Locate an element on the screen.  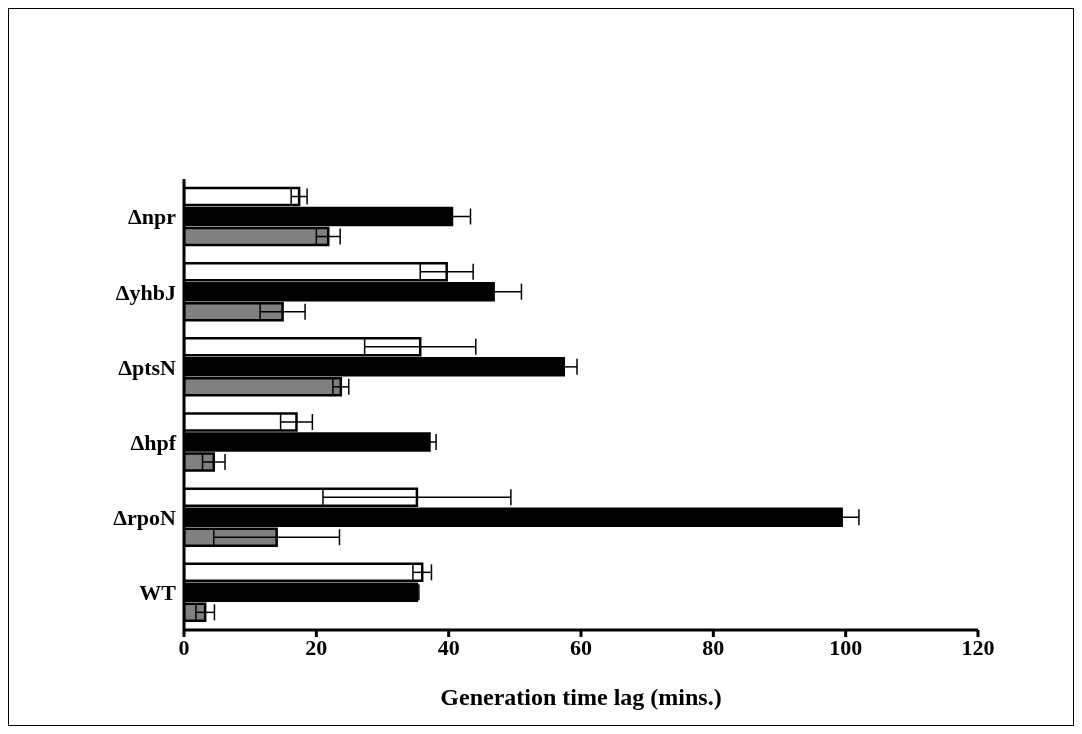
y-tick-label: WT is located at coordinates (158, 593).